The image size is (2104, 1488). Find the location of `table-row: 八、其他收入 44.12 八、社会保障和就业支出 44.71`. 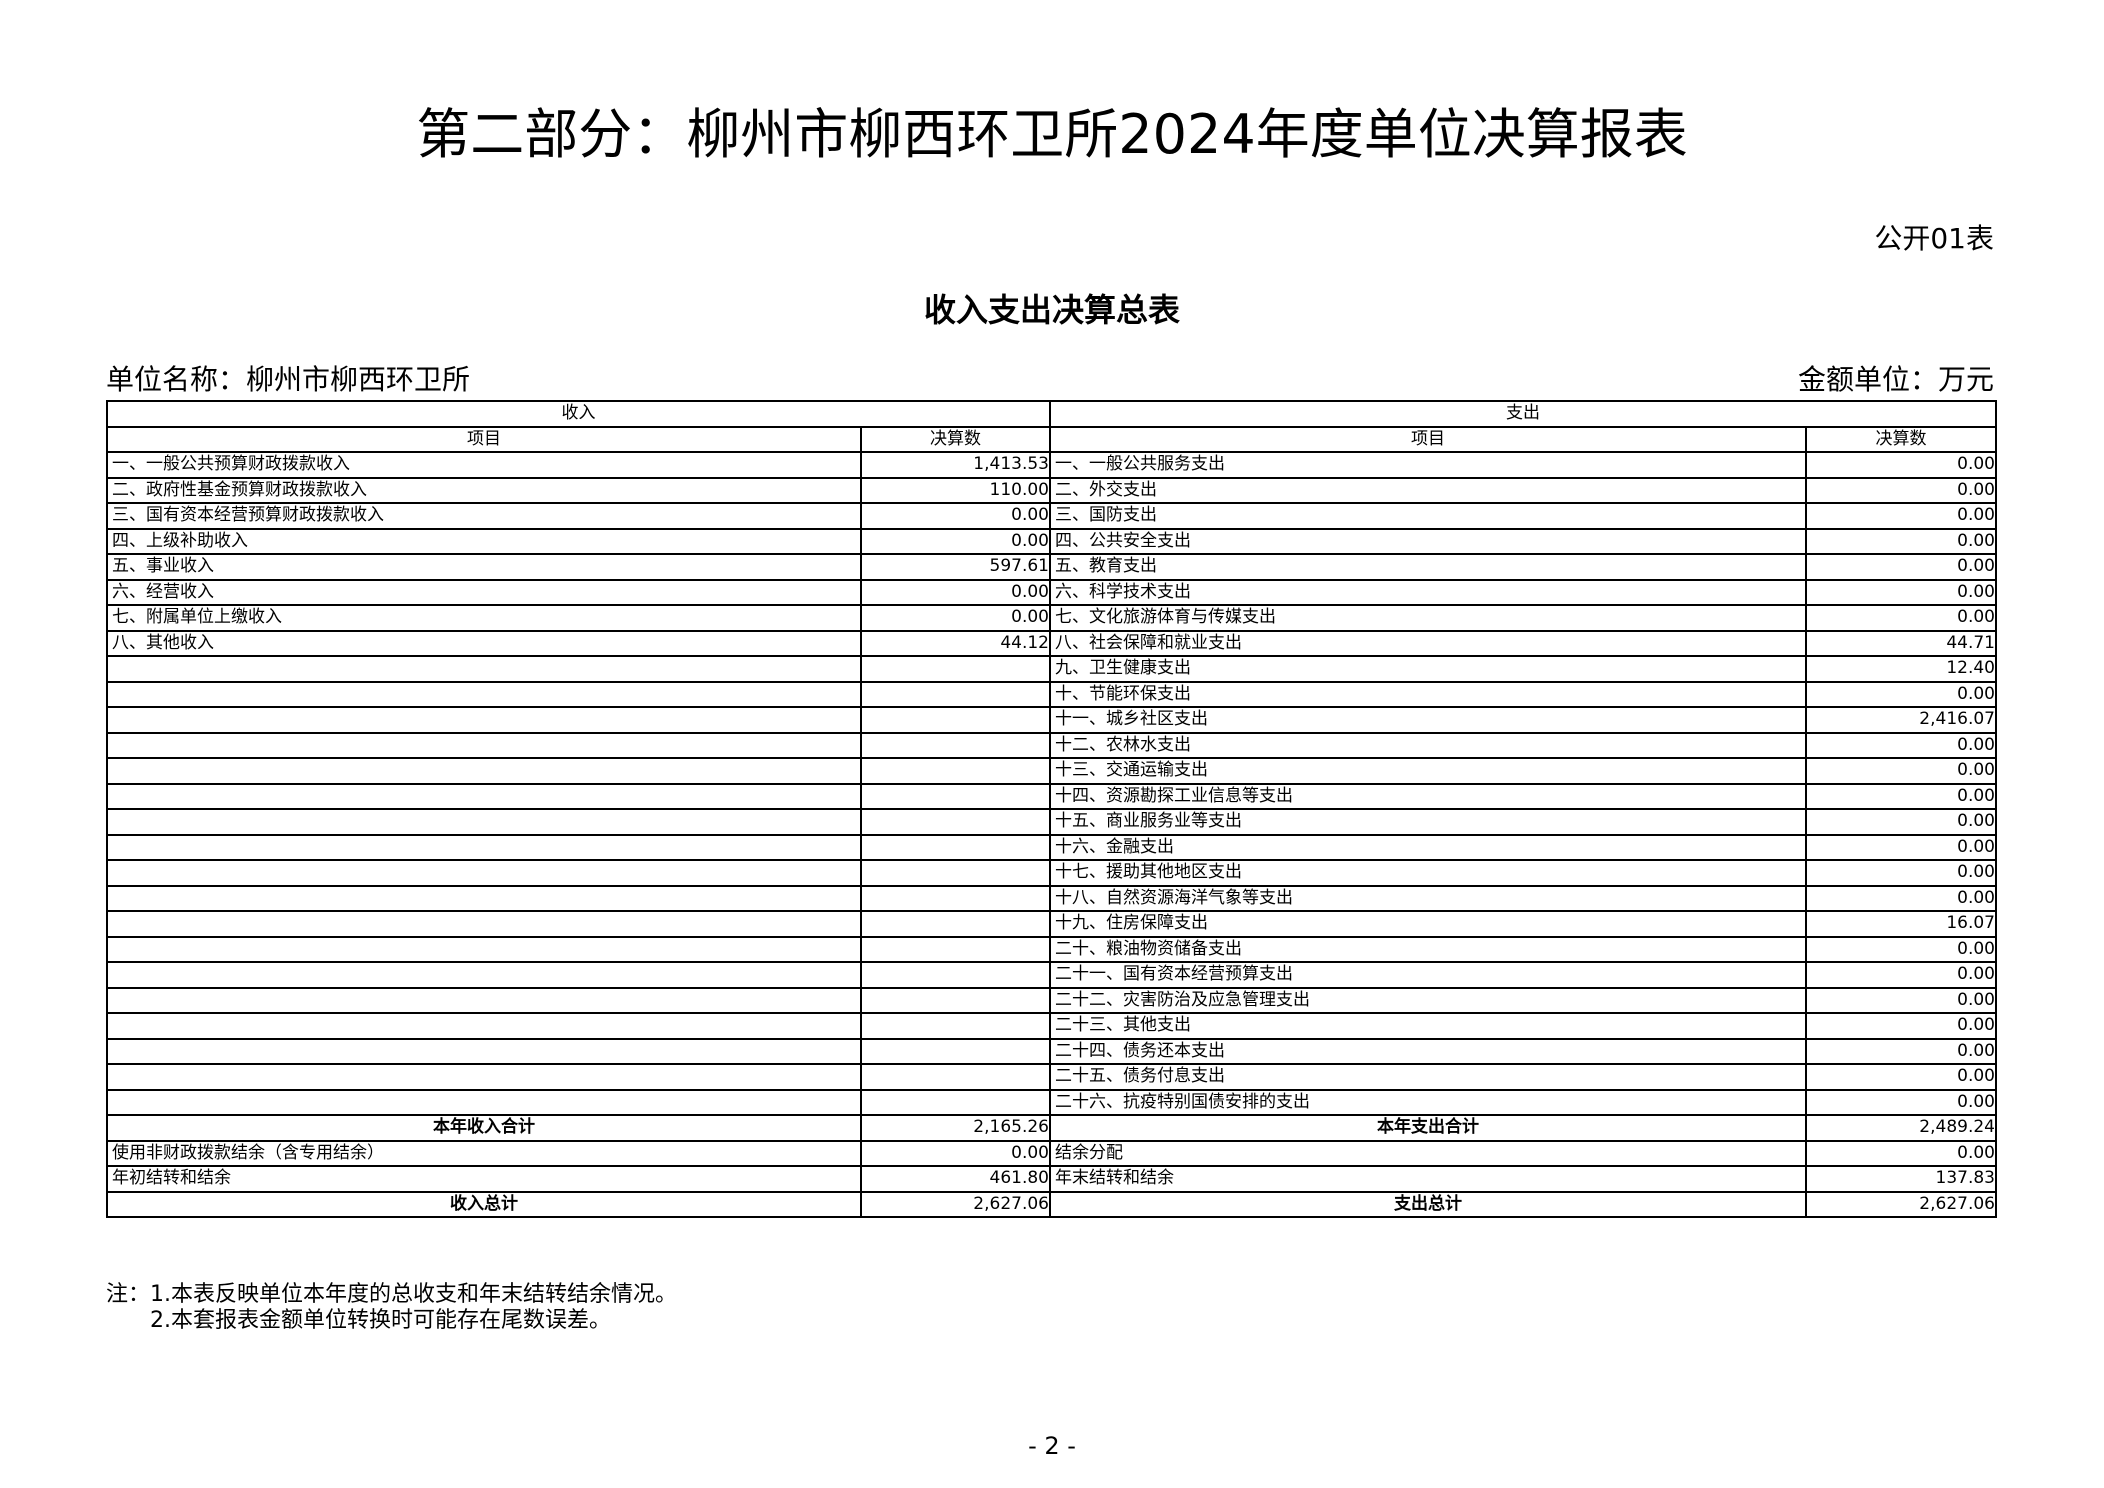

table-row: 八、其他收入 44.12 八、社会保障和就业支出 44.71 is located at coordinates (1051, 643).